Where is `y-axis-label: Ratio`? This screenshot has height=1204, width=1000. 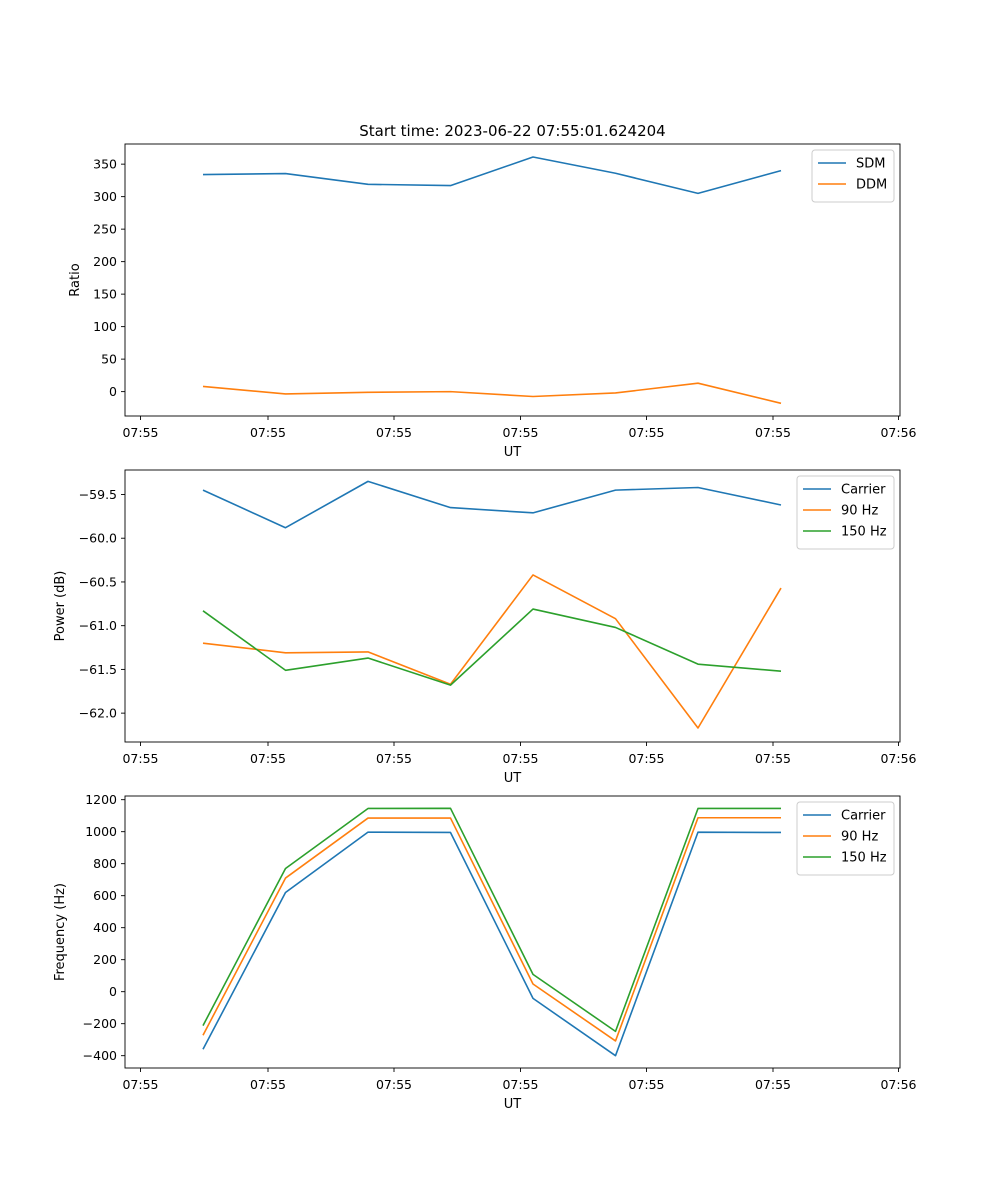 y-axis-label: Ratio is located at coordinates (75, 279).